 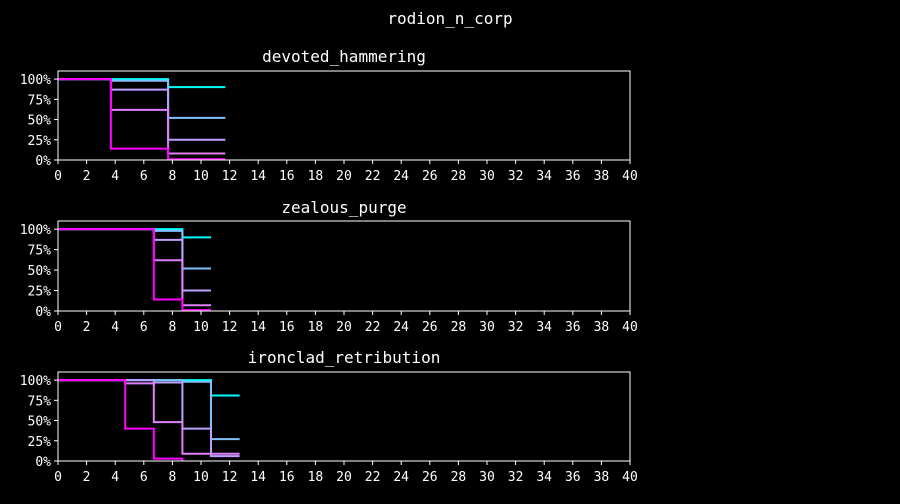 I want to click on chart-title: ironclad_retribution, so click(x=344, y=357).